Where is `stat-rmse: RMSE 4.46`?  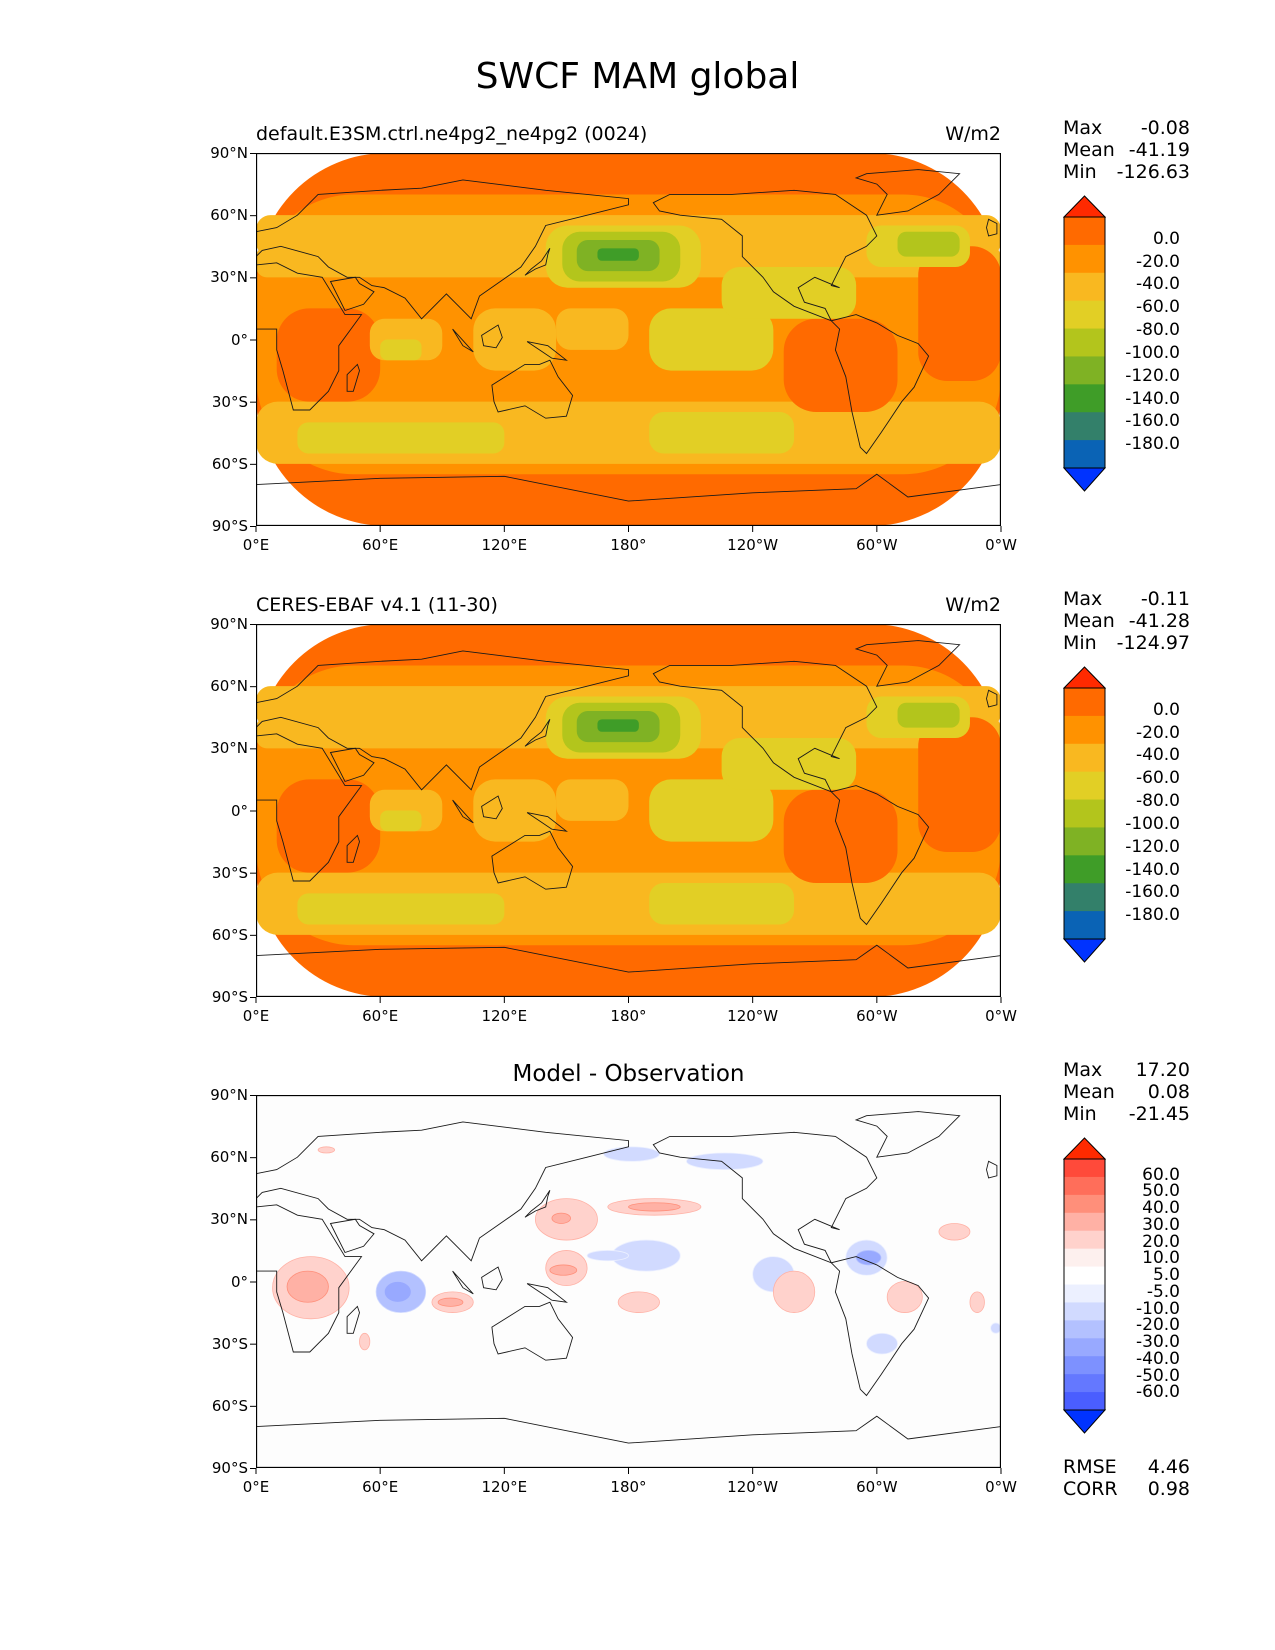
stat-rmse: RMSE 4.46 is located at coordinates (1126, 1467).